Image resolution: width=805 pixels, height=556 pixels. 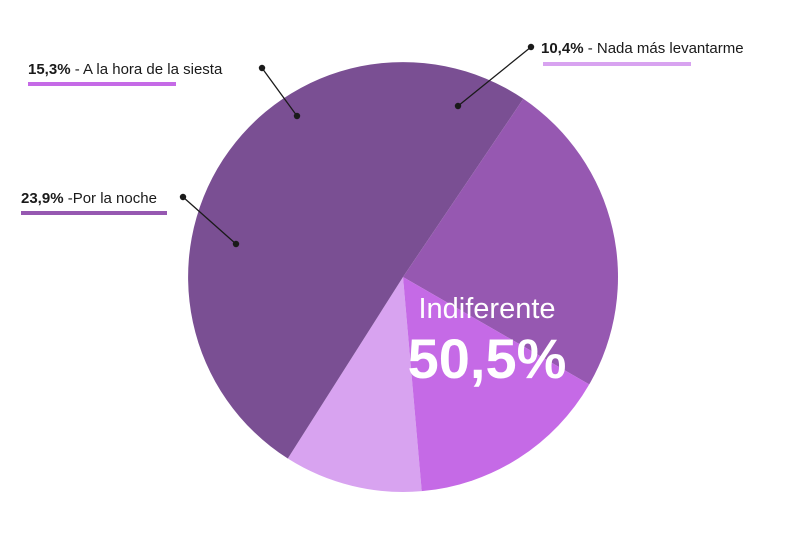 I want to click on callout-dot-noche-outer, so click(x=183, y=197).